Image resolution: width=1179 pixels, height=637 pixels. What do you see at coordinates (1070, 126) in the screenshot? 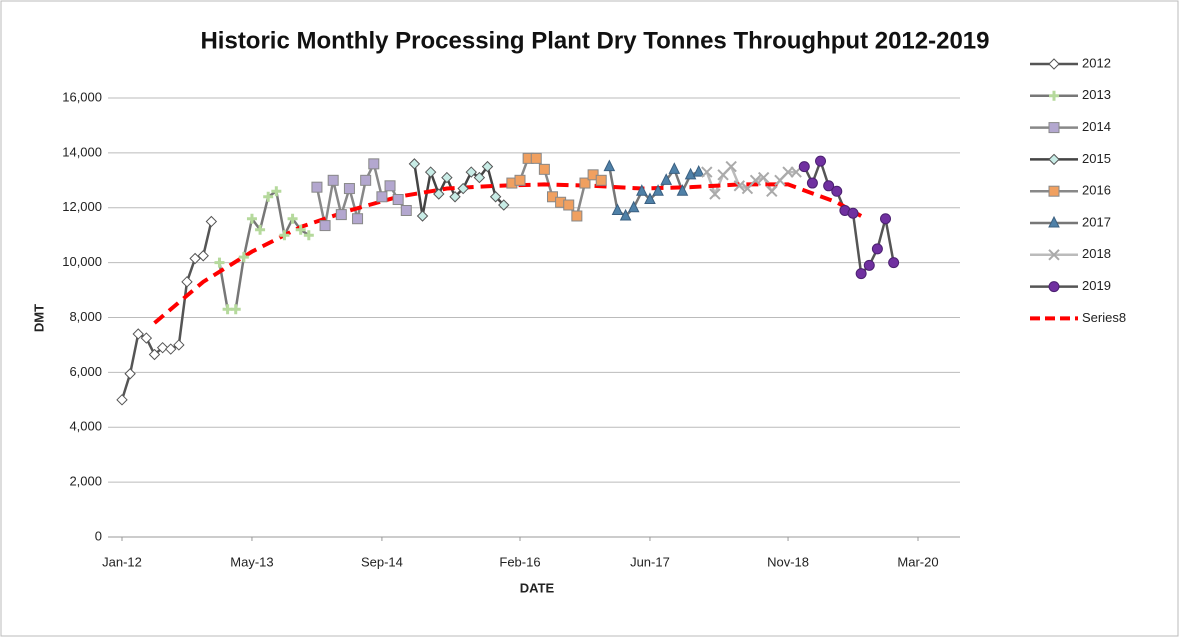
I see `legend-entry: 2014` at bounding box center [1070, 126].